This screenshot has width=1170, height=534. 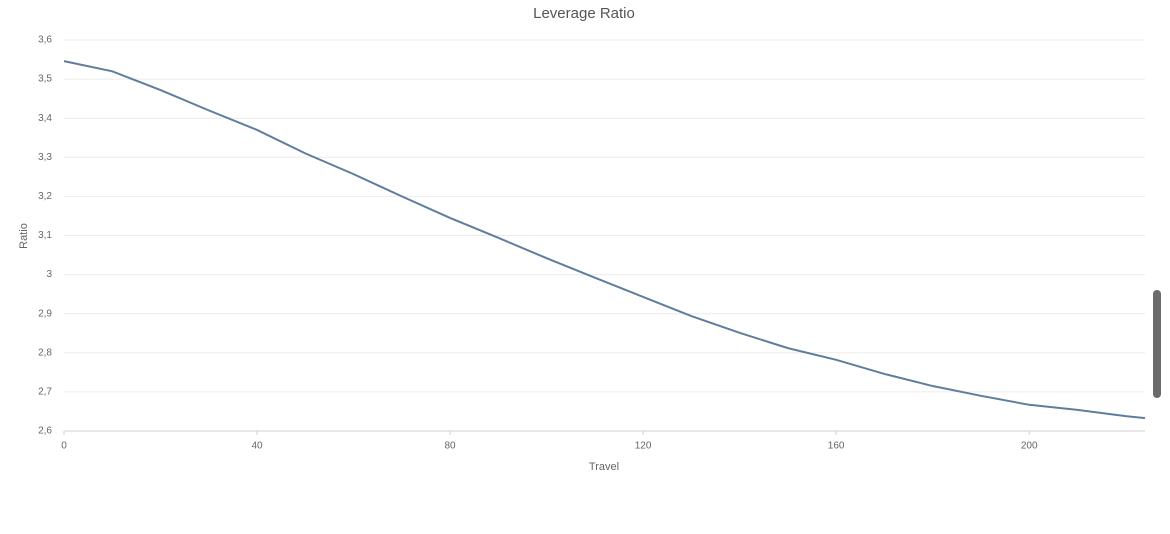 What do you see at coordinates (45, 352) in the screenshot?
I see `y-tick-label: 2,8` at bounding box center [45, 352].